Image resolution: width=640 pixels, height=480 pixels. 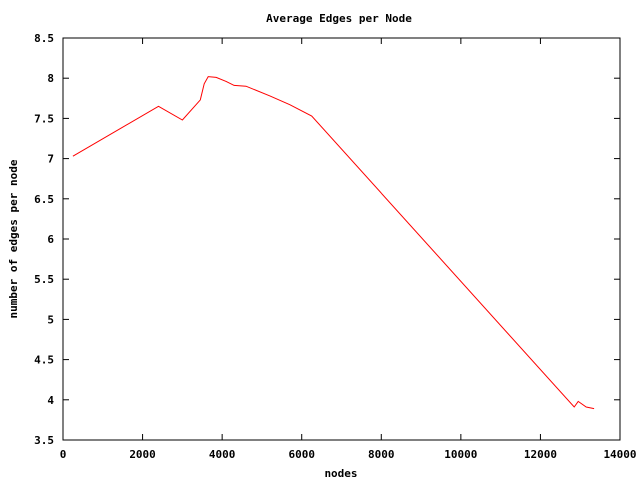 I want to click on x-tick-label: 14000, so click(x=619, y=454).